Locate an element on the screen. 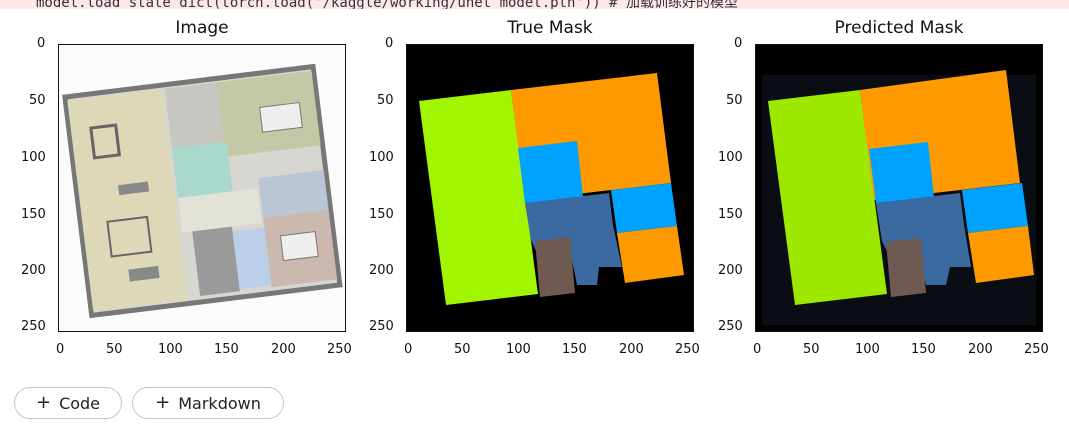 This screenshot has width=1069, height=429. true-x-tick-0: 0 is located at coordinates (408, 349).